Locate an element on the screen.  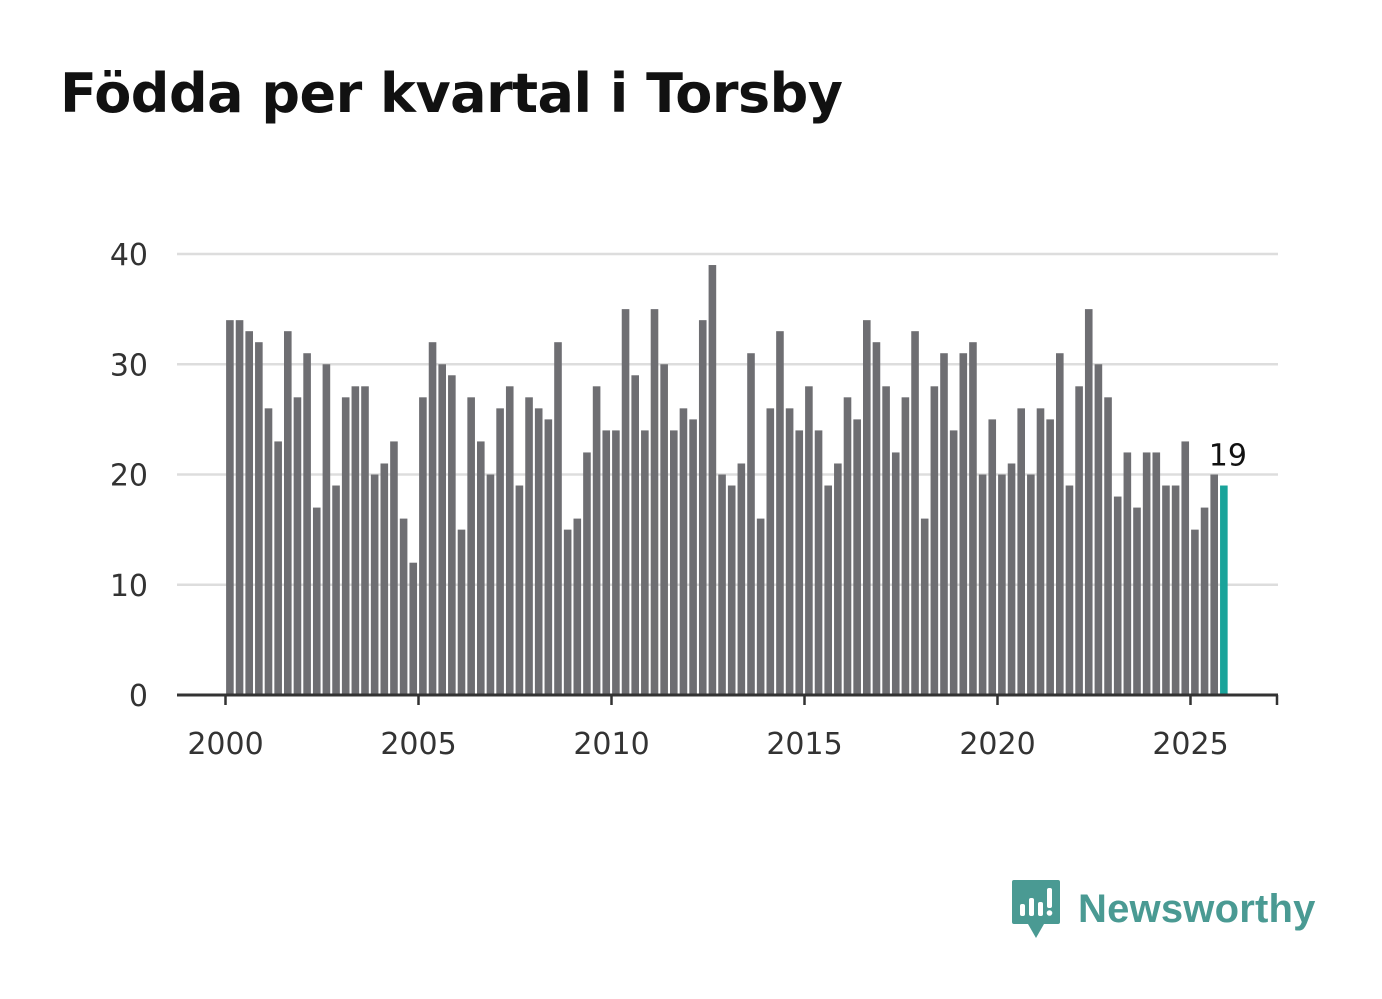
brand-logo: Newsworthy is located at coordinates (1163, 909).